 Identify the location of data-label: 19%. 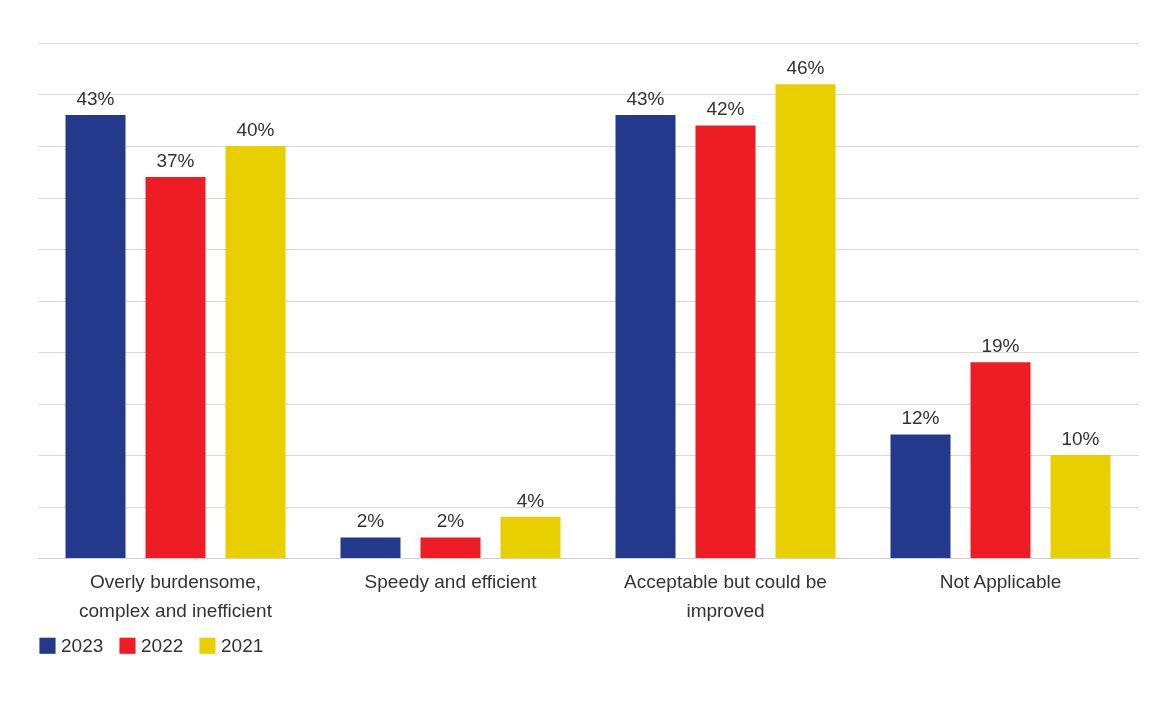
(1000, 346).